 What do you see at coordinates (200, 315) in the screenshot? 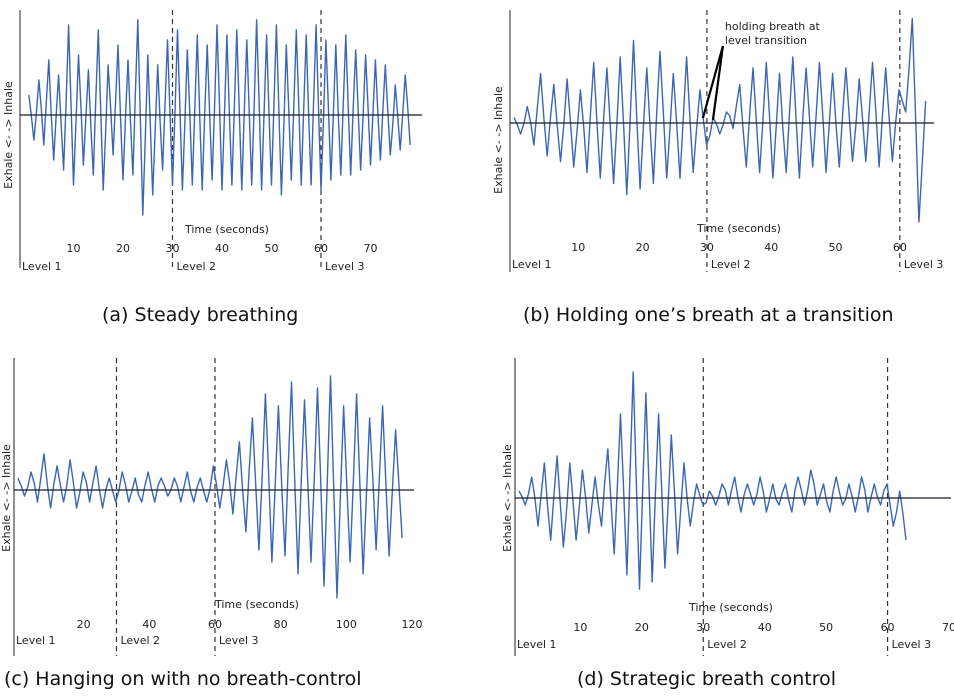
I see `caption-a: (a) Steady breathing` at bounding box center [200, 315].